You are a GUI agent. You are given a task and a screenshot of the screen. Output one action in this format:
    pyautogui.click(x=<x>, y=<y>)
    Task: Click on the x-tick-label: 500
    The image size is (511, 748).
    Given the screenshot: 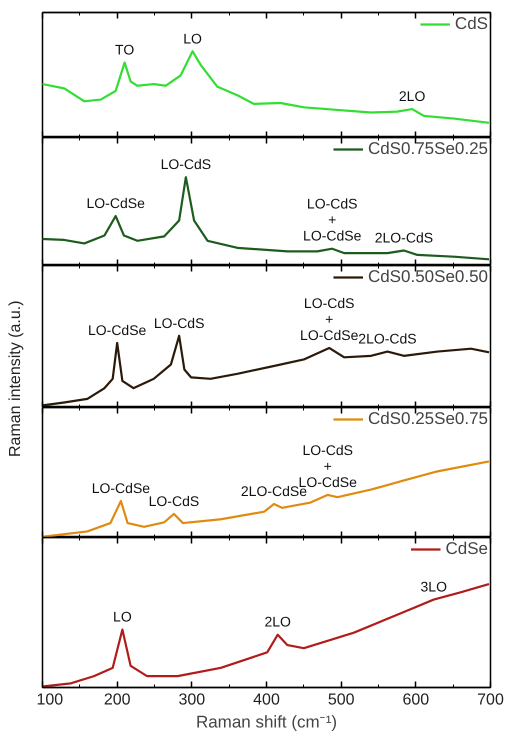 What is the action you would take?
    pyautogui.click(x=341, y=700)
    